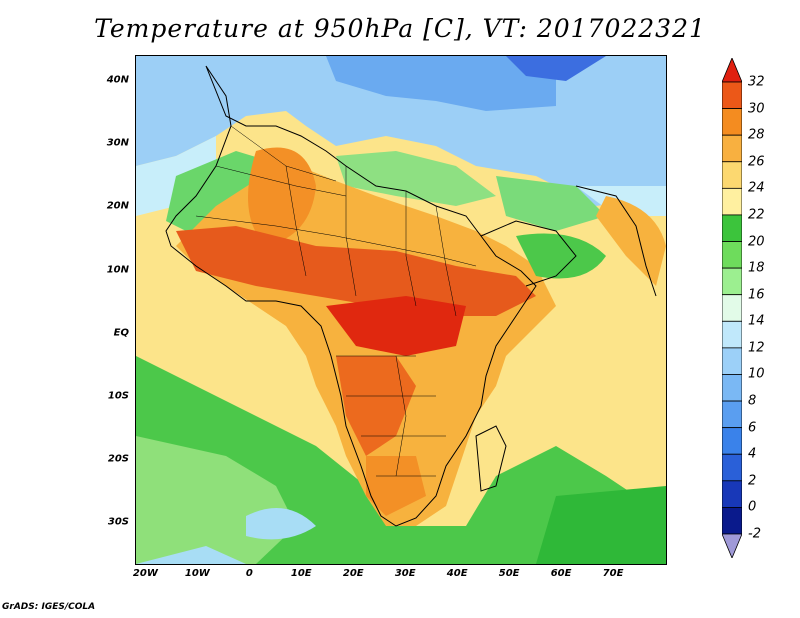 The height and width of the screenshot is (618, 800). I want to click on colorbar-tick-label: 30, so click(756, 109).